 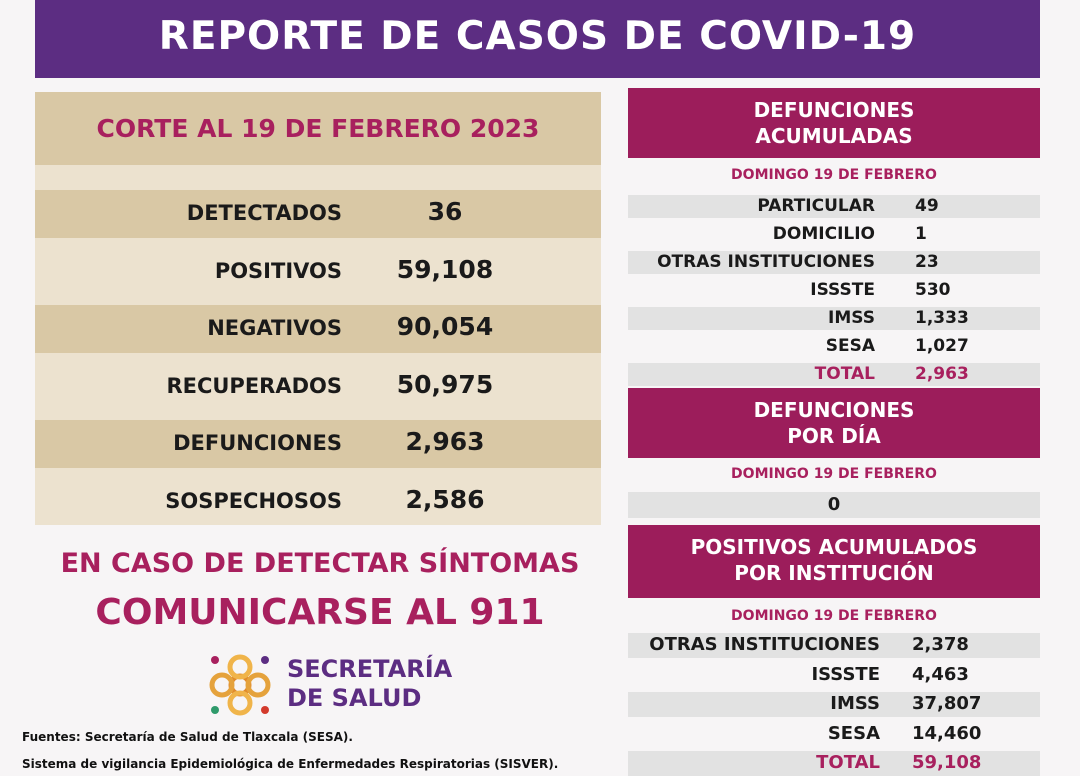 What do you see at coordinates (834, 136) in the screenshot?
I see `section-title: ACUMULADAS` at bounding box center [834, 136].